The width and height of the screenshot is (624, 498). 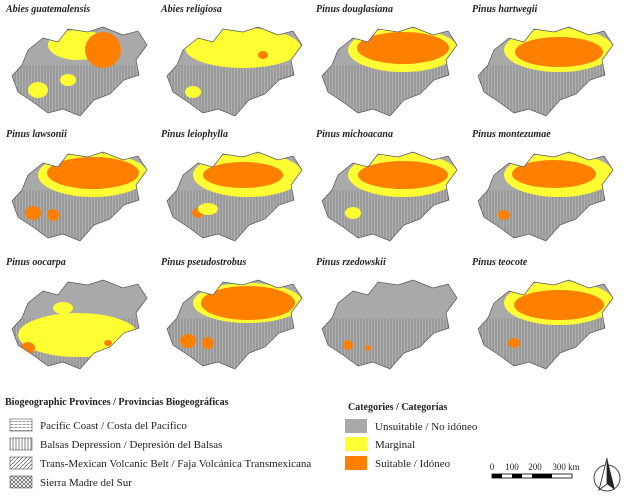 I want to click on scale-label: 300 km, so click(x=565, y=467).